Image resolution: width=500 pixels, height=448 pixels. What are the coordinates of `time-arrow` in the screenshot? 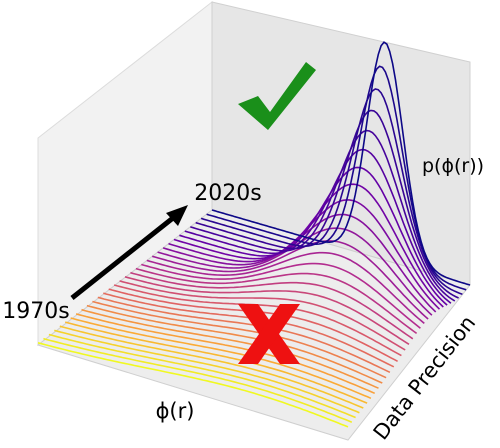 It's located at (129, 252).